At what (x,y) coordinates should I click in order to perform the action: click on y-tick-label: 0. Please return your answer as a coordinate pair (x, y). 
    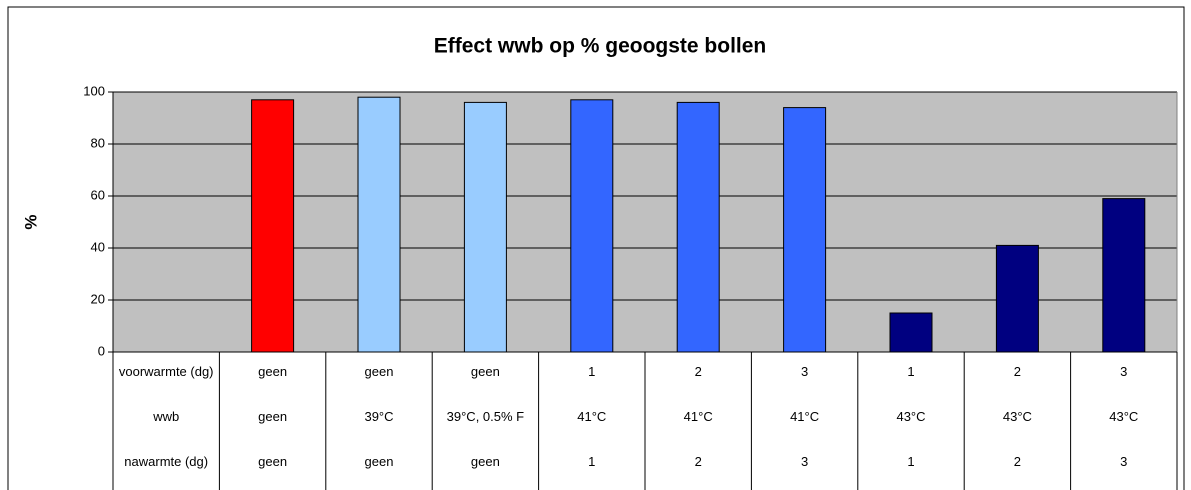
    Looking at the image, I should click on (101, 350).